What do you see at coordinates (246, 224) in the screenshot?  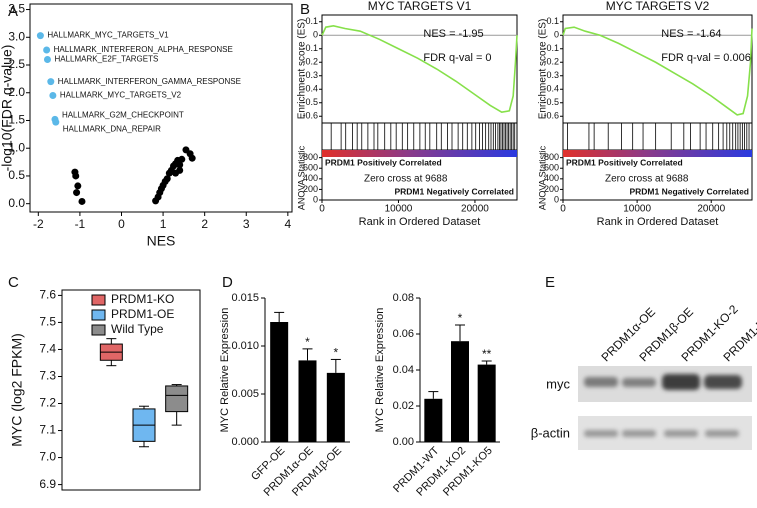 I see `x-tick-label: 3` at bounding box center [246, 224].